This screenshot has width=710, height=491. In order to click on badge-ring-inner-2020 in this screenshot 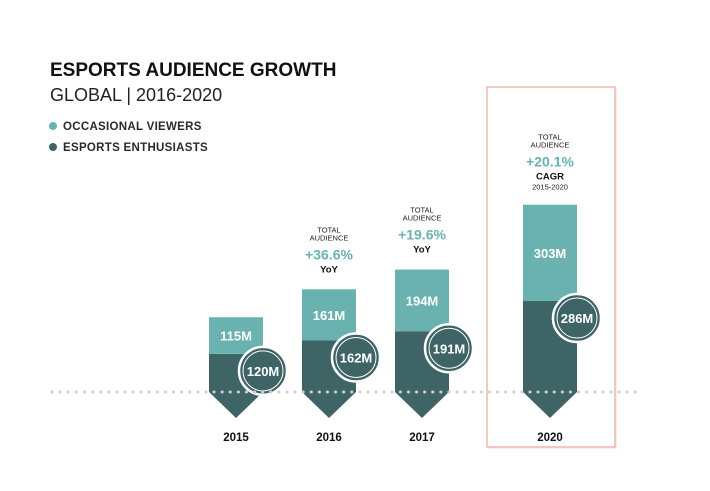, I will do `click(577, 318)`.